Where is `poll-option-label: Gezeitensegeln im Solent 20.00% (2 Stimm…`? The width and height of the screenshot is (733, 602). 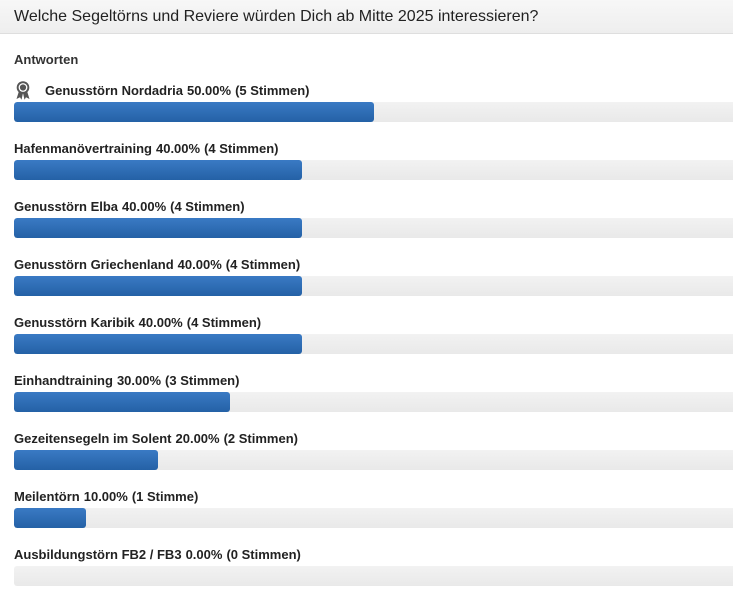
poll-option-label: Gezeitensegeln im Solent 20.00% (2 Stimm… is located at coordinates (373, 438).